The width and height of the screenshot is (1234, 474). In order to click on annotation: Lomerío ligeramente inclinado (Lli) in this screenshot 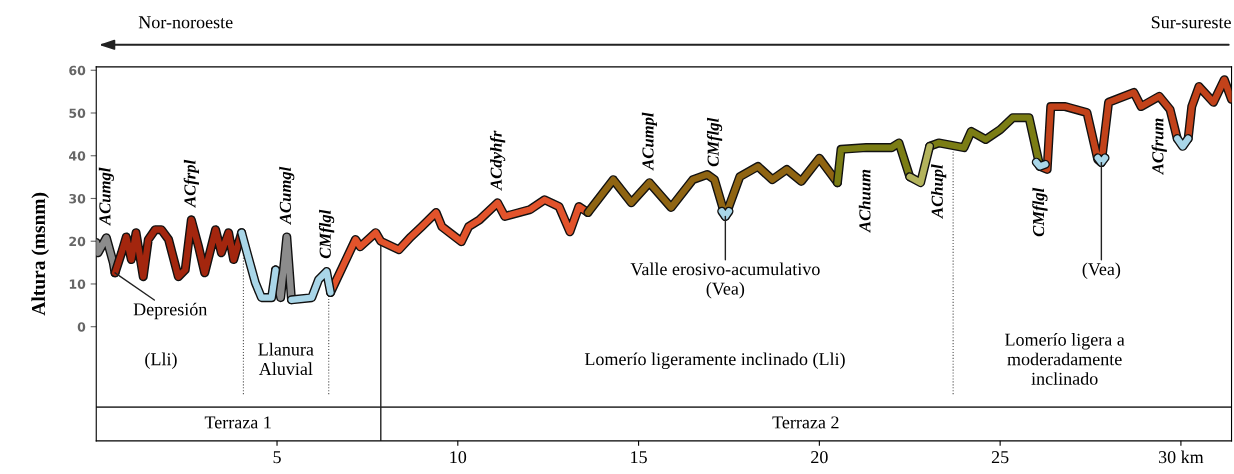, I will do `click(714, 361)`.